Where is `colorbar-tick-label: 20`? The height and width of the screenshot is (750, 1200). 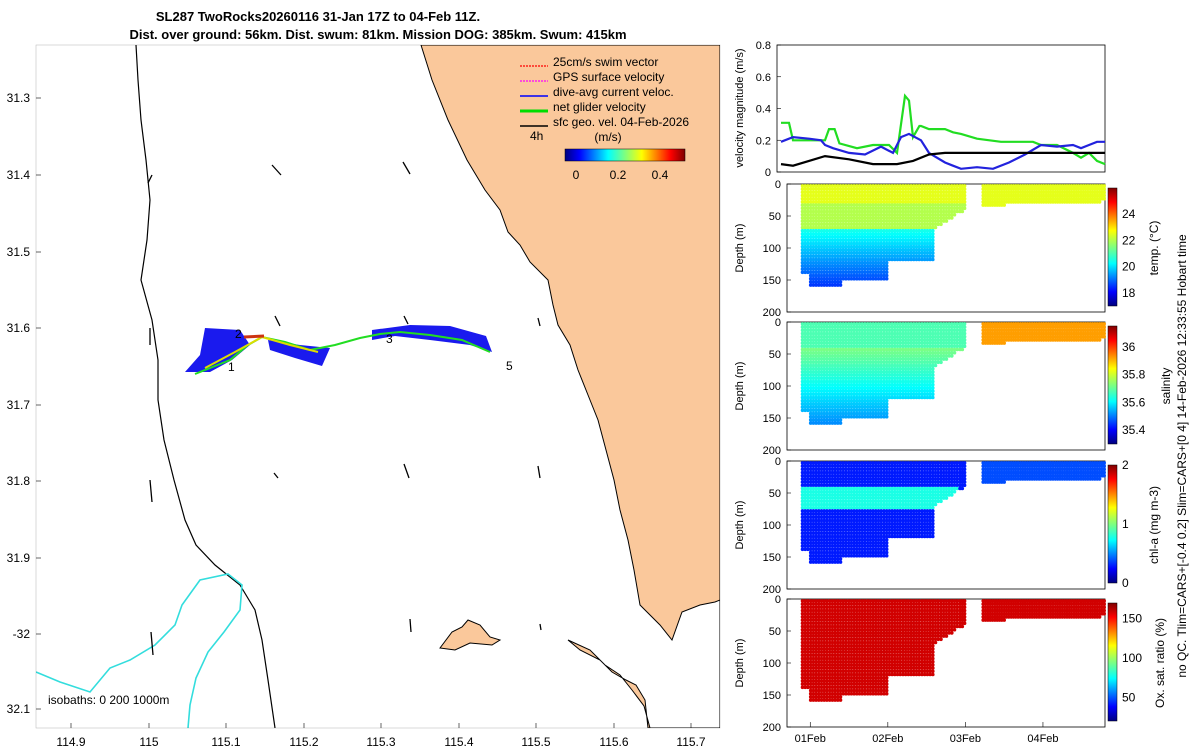 colorbar-tick-label: 20 is located at coordinates (1129, 267).